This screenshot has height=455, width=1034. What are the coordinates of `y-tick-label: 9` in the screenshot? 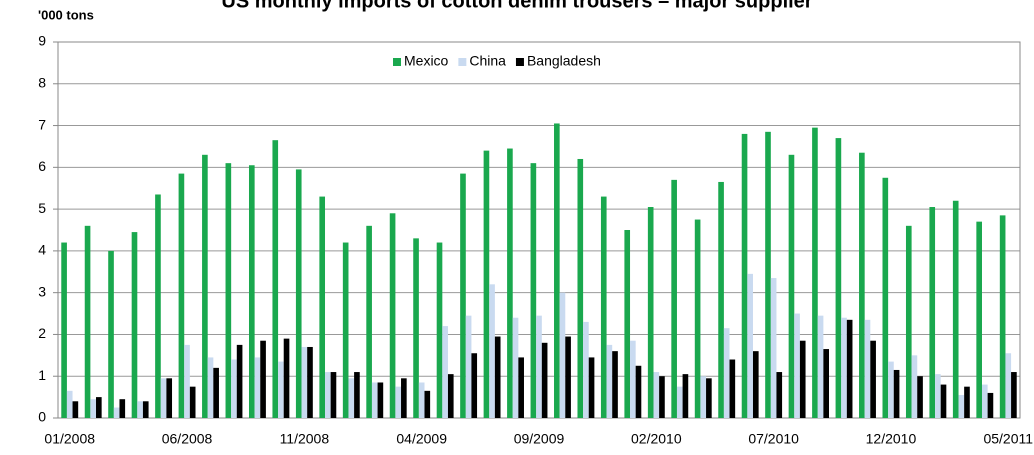 It's located at (42, 41).